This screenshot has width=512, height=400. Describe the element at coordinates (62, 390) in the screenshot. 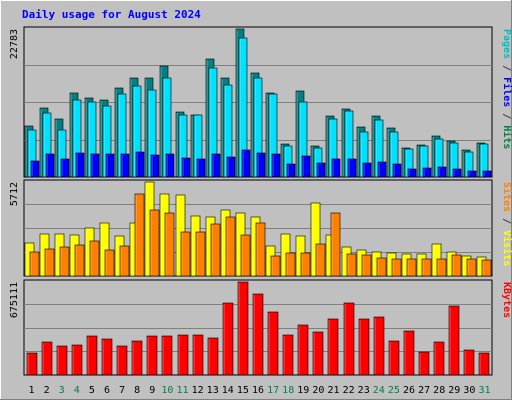

I see `x-tick-label-day-3: 3` at that location.